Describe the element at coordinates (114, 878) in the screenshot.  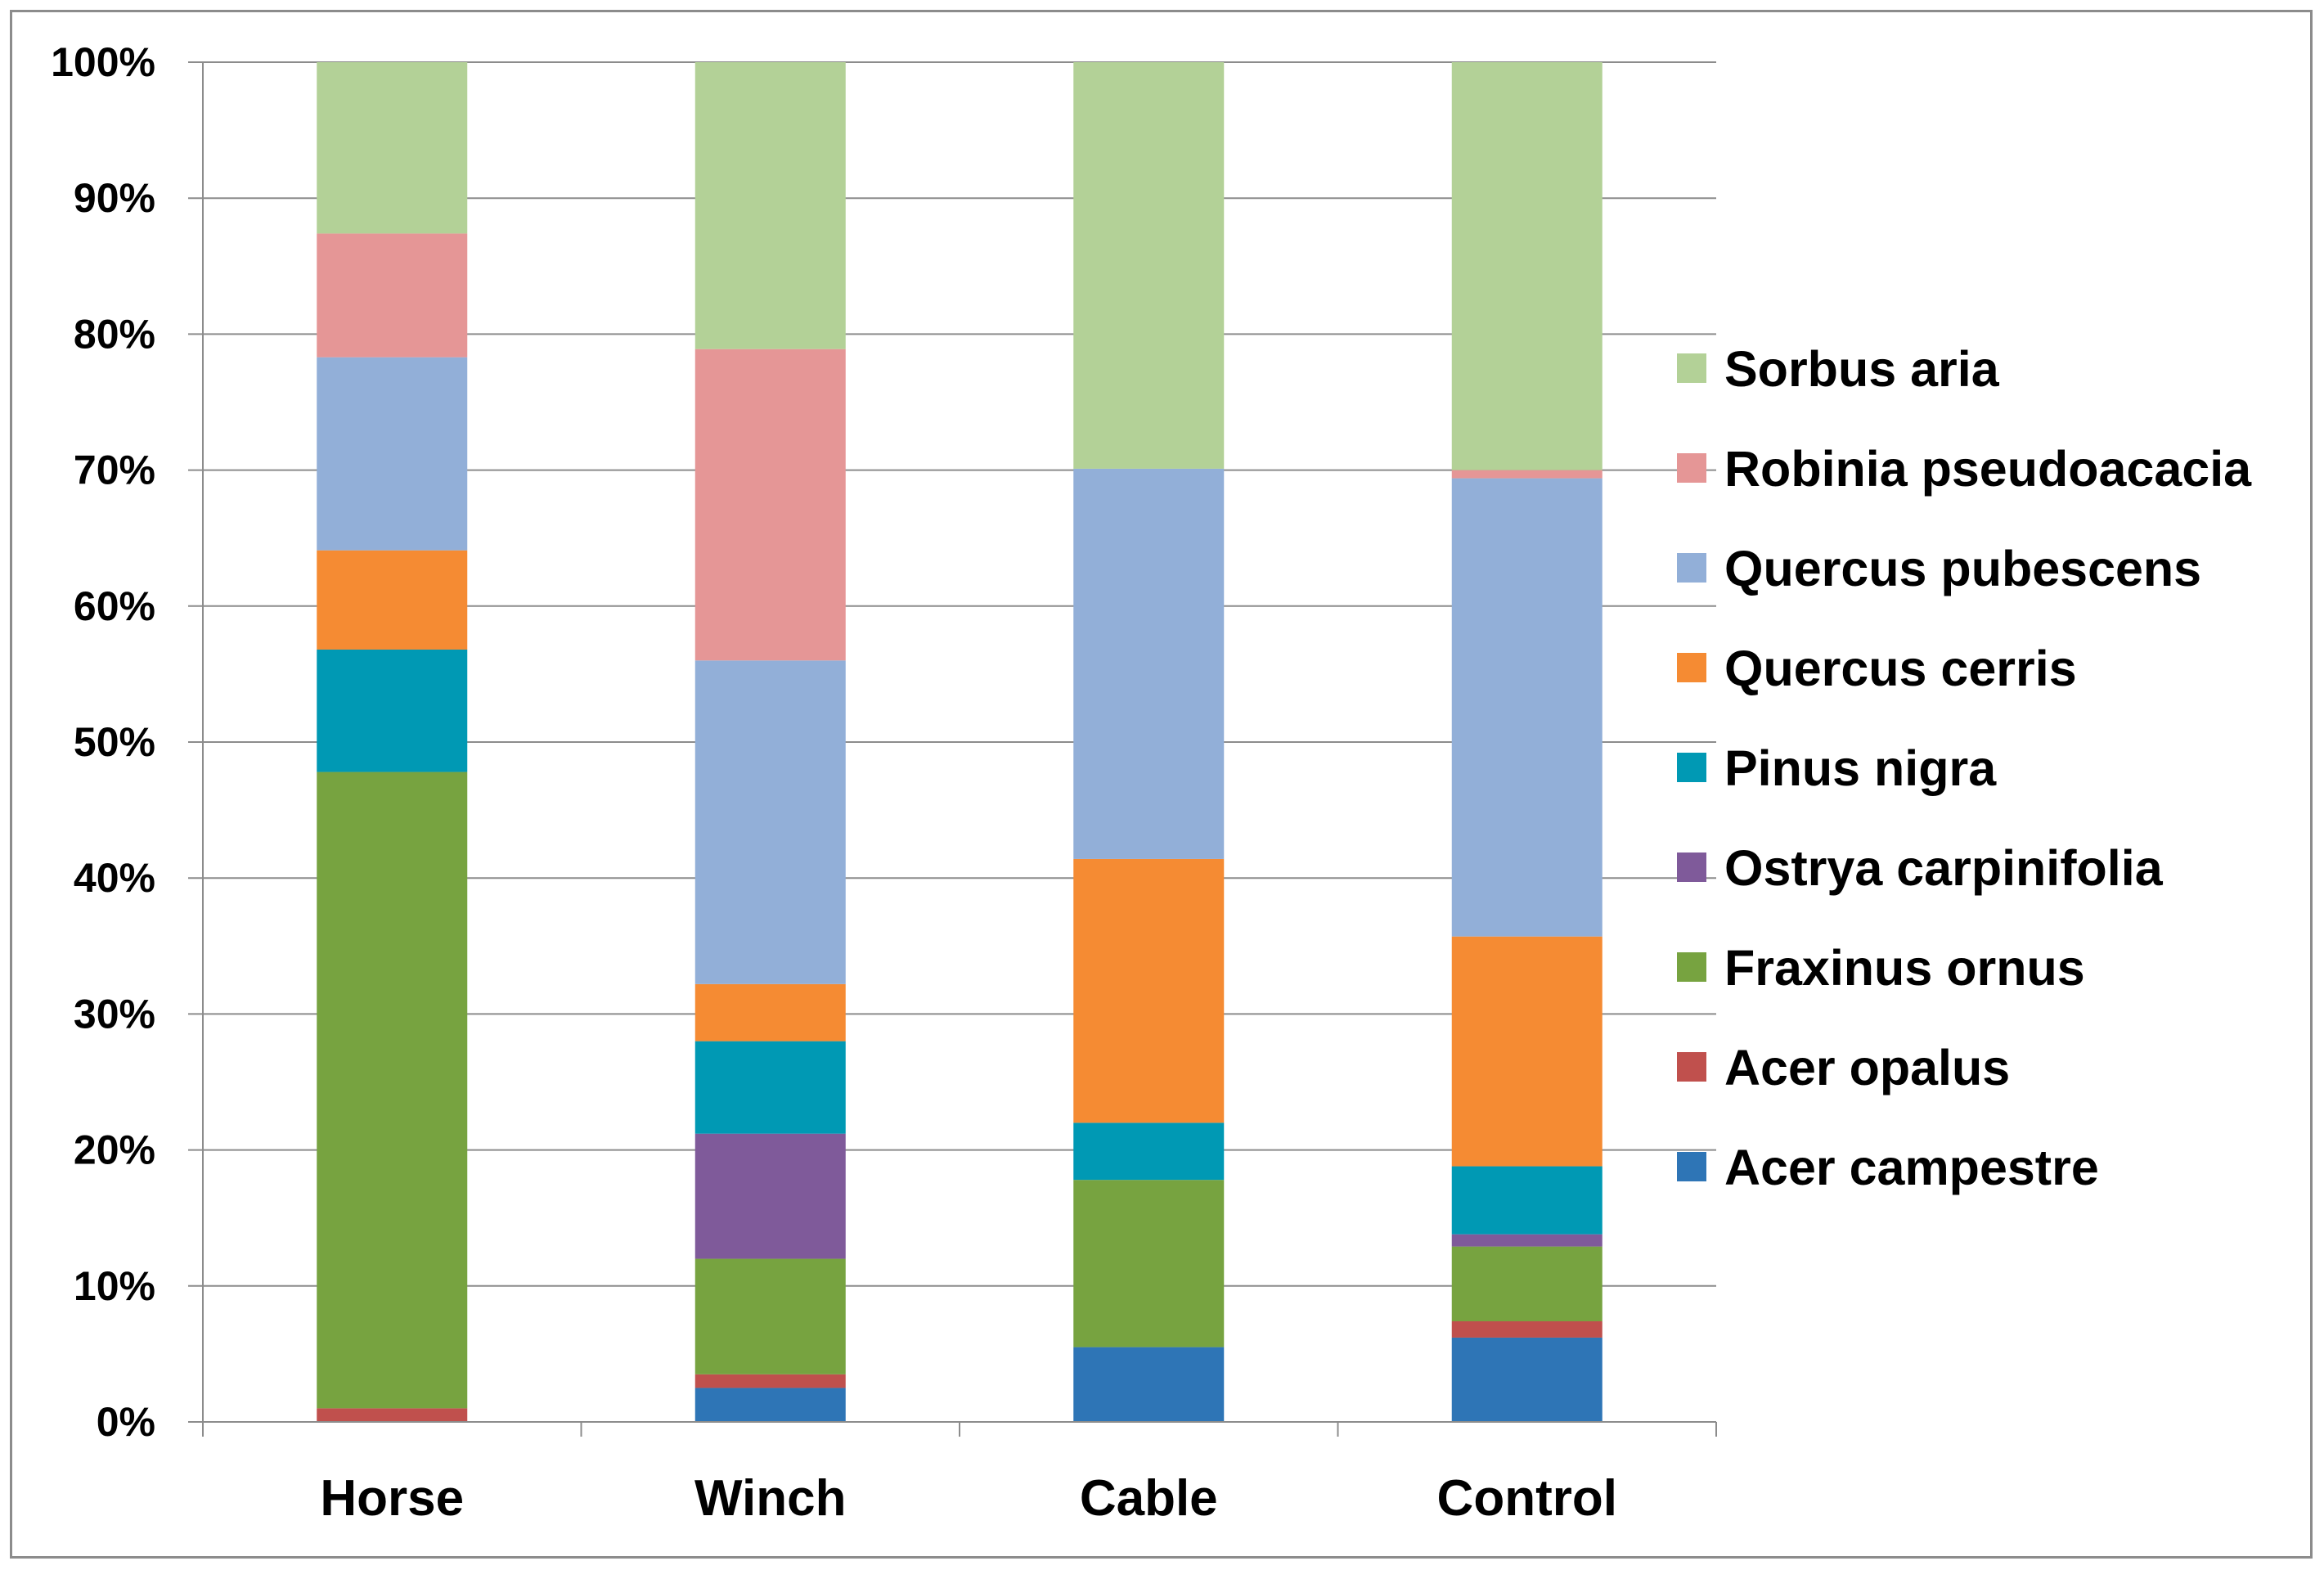
I see `y-tick-label: 40%` at that location.